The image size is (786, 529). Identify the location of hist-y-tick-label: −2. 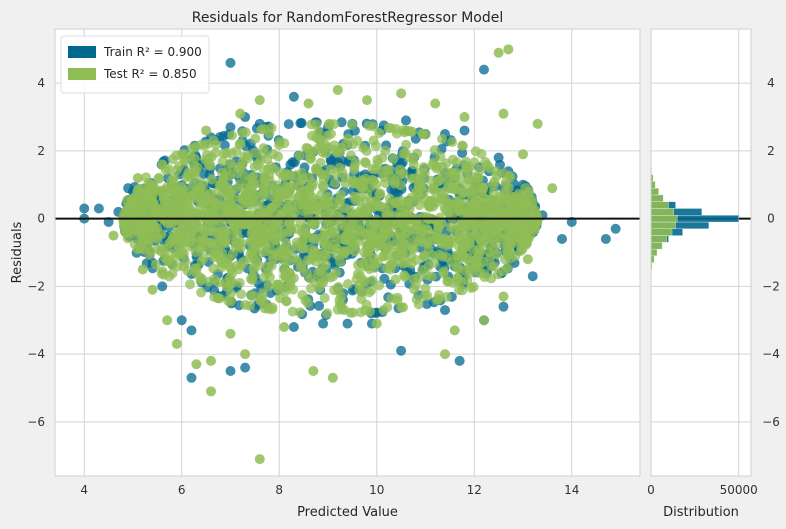
(771, 286).